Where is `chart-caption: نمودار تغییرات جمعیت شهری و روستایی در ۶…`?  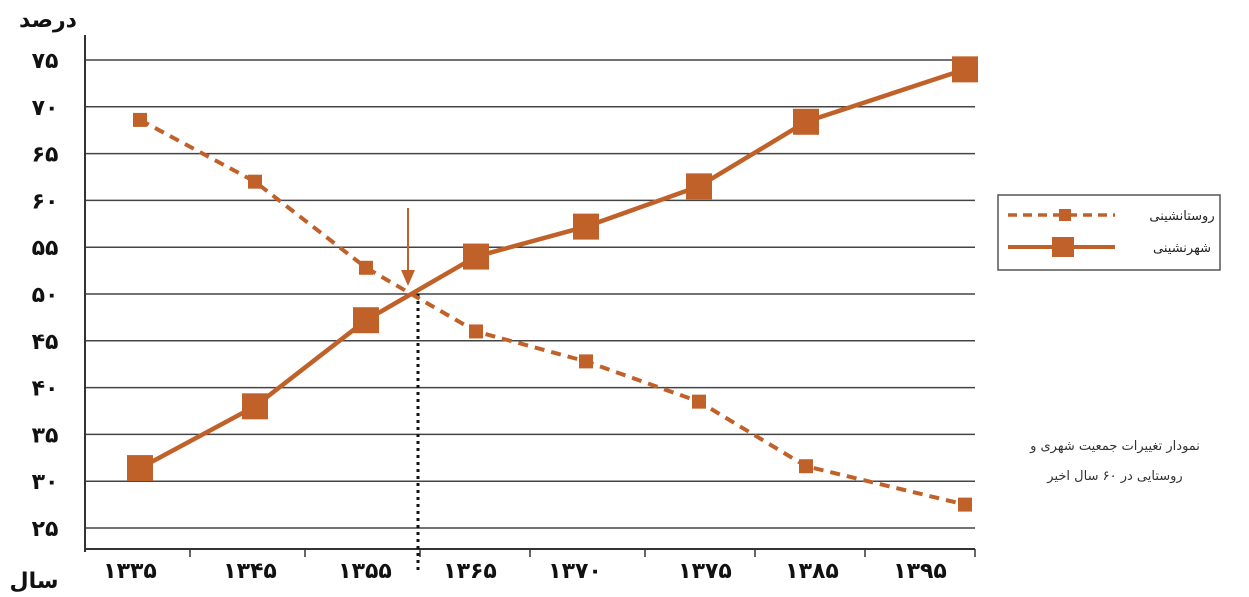
chart-caption: نمودار تغییرات جمعیت شهری و روستایی در ۶… is located at coordinates (1115, 462).